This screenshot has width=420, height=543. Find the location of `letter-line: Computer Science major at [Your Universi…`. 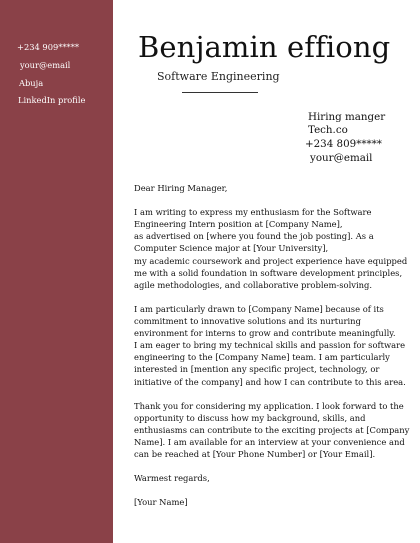

letter-line: Computer Science major at [Your Universi… is located at coordinates (231, 248).